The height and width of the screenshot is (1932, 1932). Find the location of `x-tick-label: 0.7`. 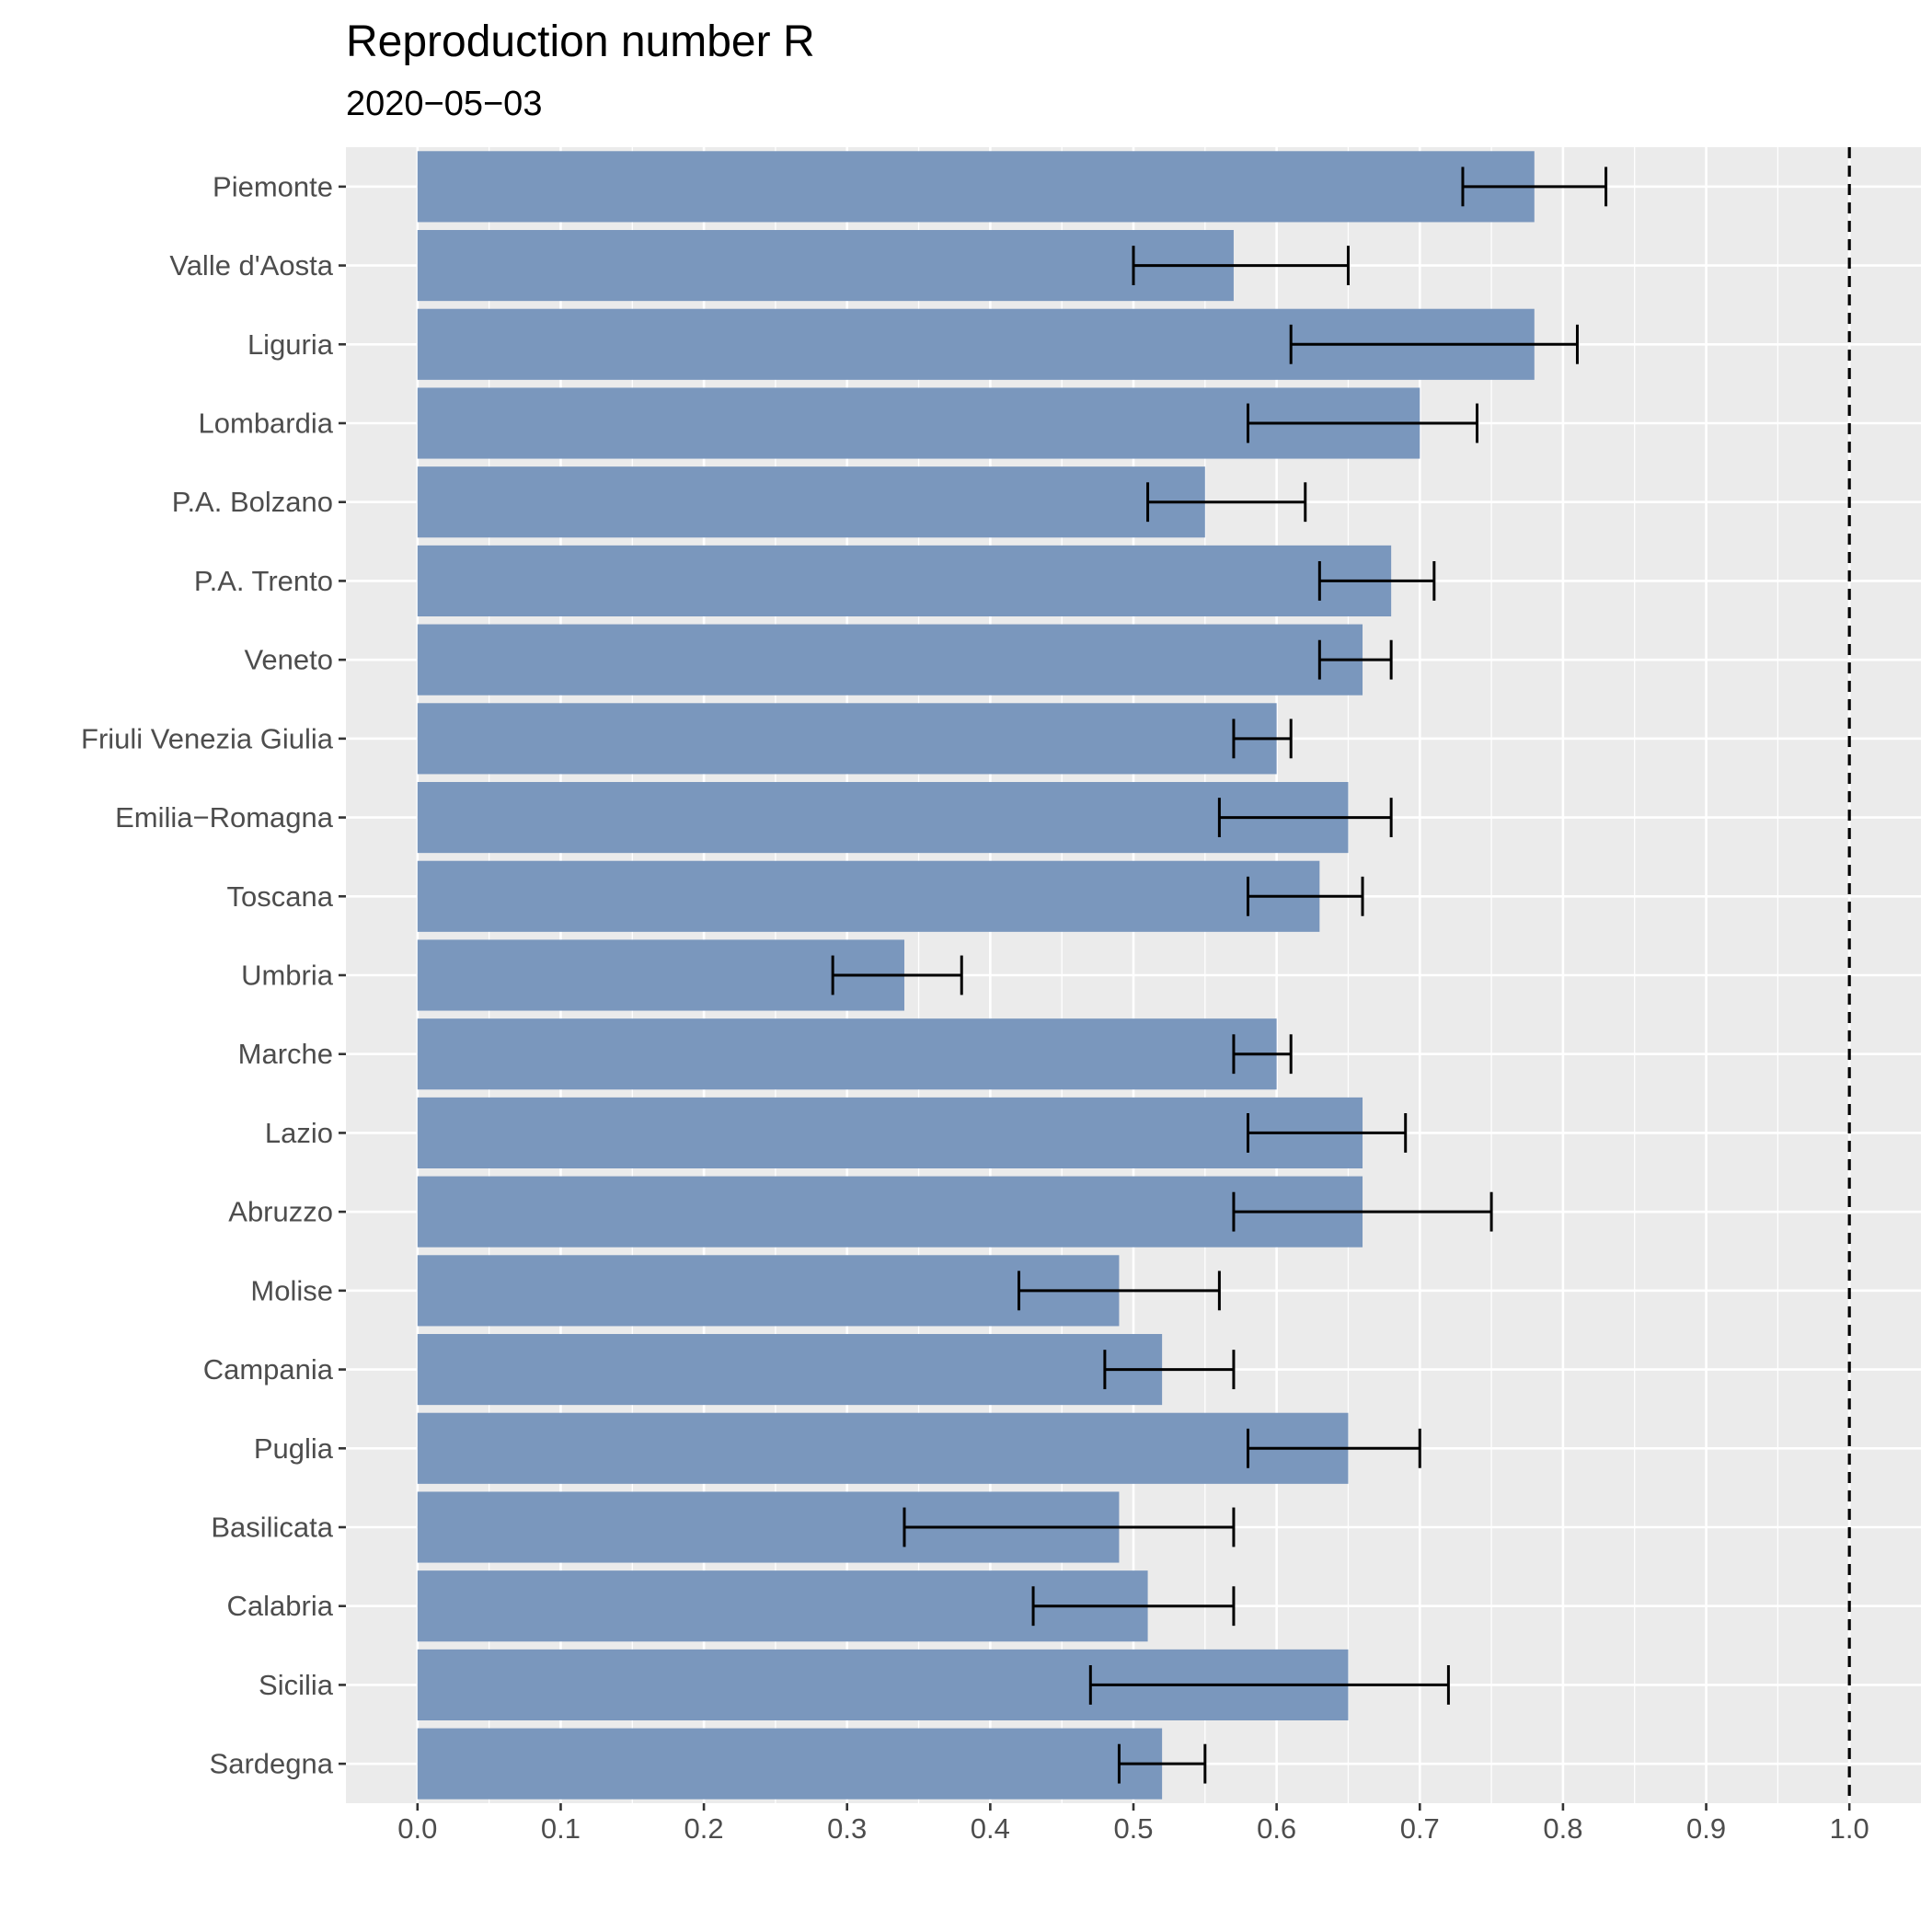

x-tick-label: 0.7 is located at coordinates (1420, 1828).